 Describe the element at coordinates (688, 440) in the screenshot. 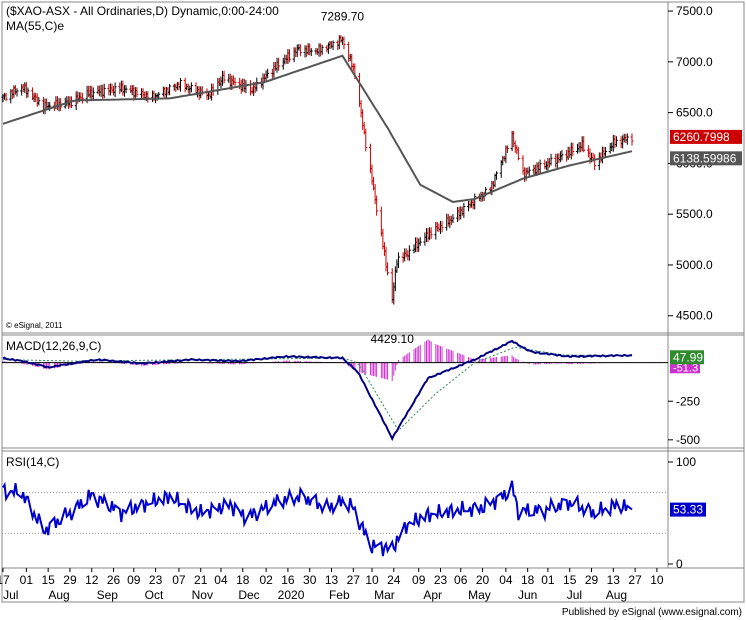

I see `macd-tick-label: -500` at that location.